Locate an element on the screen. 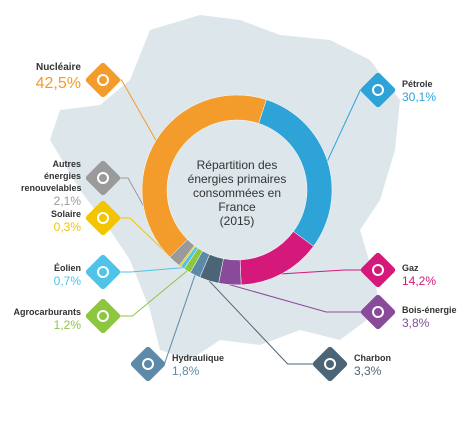 This screenshot has width=471, height=434. category-label: Gaz 14,2% is located at coordinates (419, 275).